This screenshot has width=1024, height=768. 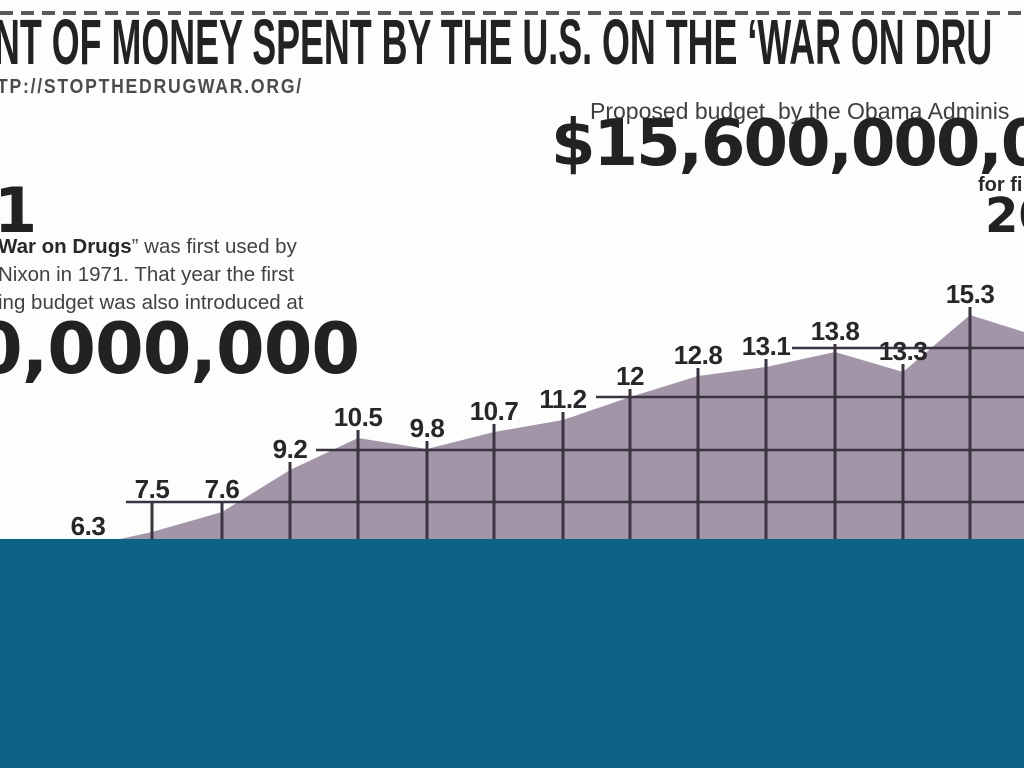 What do you see at coordinates (222, 489) in the screenshot?
I see `chart-value-label: 7.6` at bounding box center [222, 489].